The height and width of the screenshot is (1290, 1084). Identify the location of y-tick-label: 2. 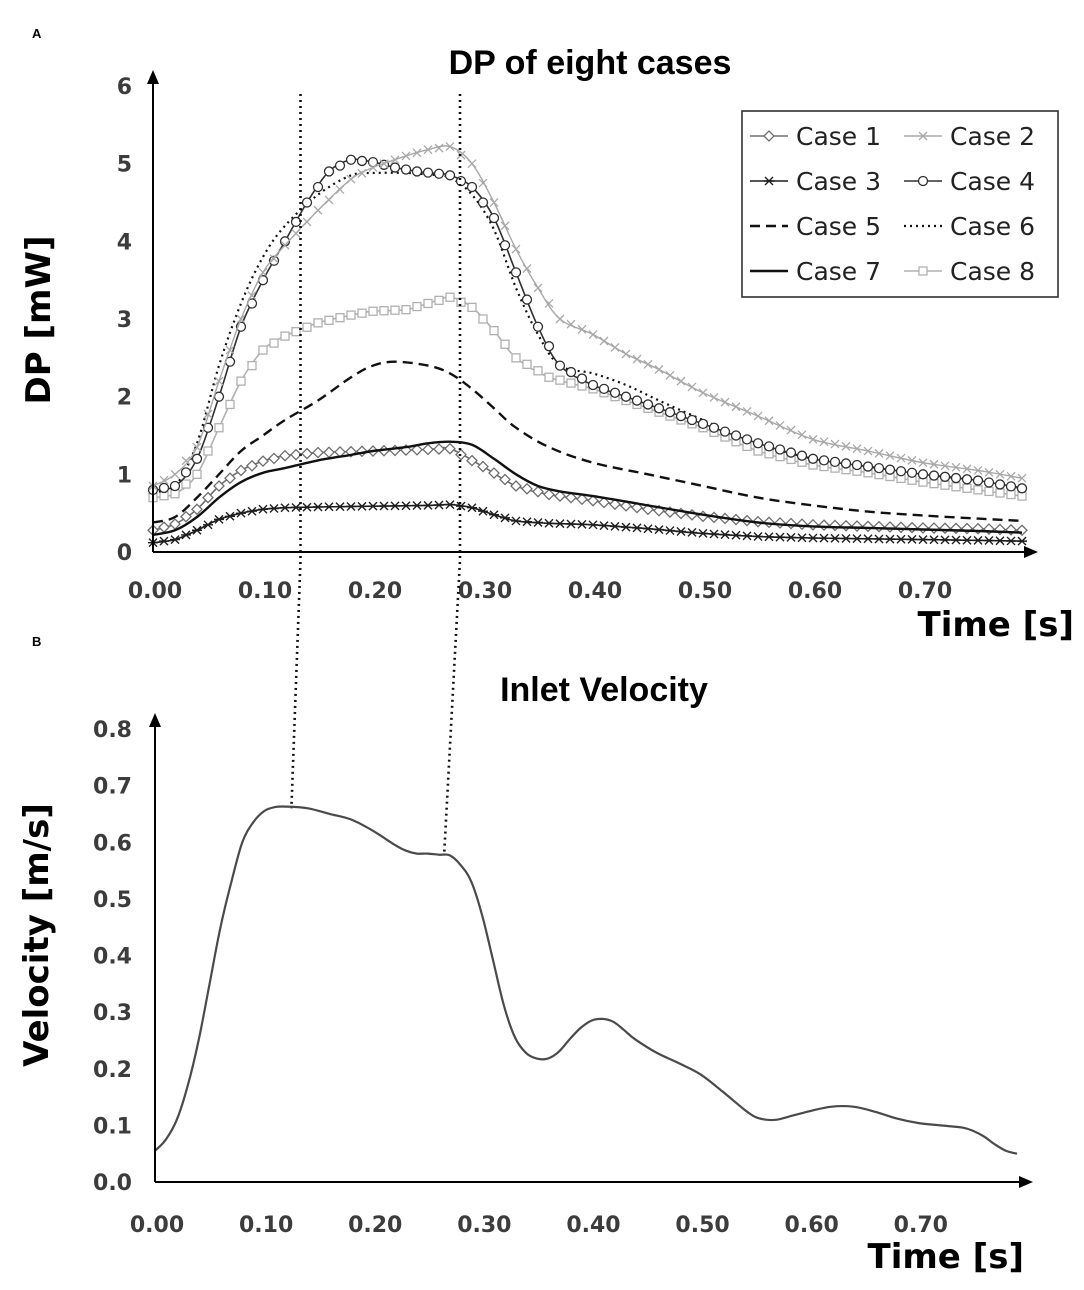
(124, 398).